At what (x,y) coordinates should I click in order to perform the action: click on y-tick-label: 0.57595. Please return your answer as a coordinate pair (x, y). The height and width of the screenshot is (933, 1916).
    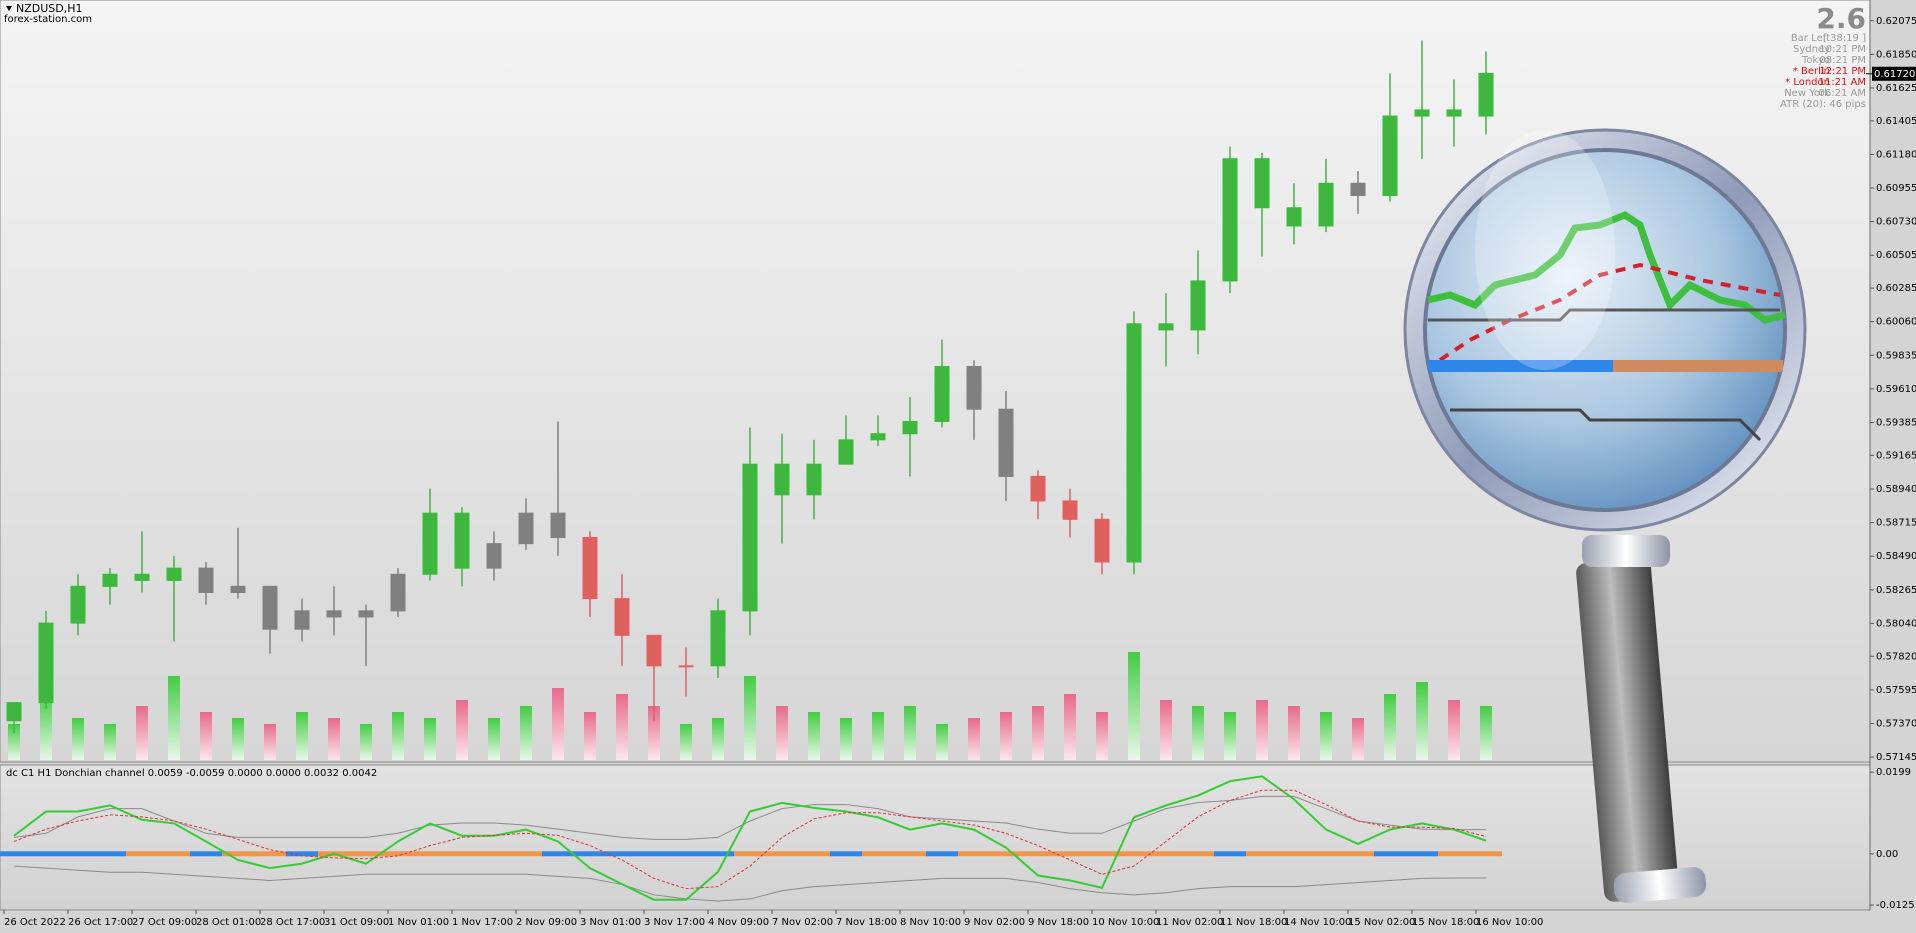
    Looking at the image, I should click on (1896, 690).